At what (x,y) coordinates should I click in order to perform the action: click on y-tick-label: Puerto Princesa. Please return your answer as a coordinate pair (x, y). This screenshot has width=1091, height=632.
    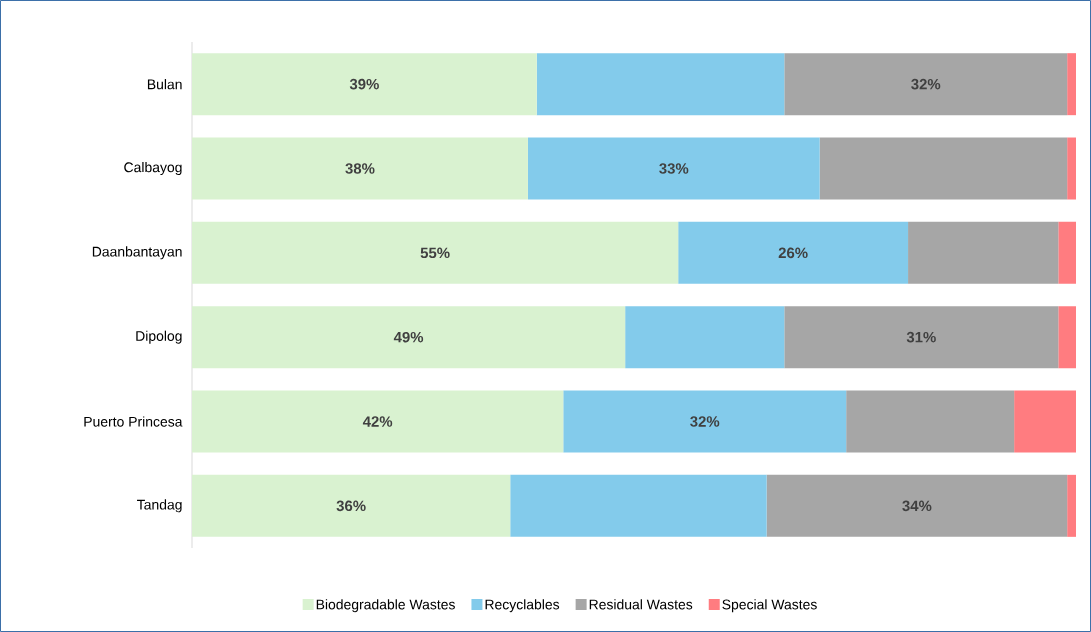
    Looking at the image, I should click on (133, 421).